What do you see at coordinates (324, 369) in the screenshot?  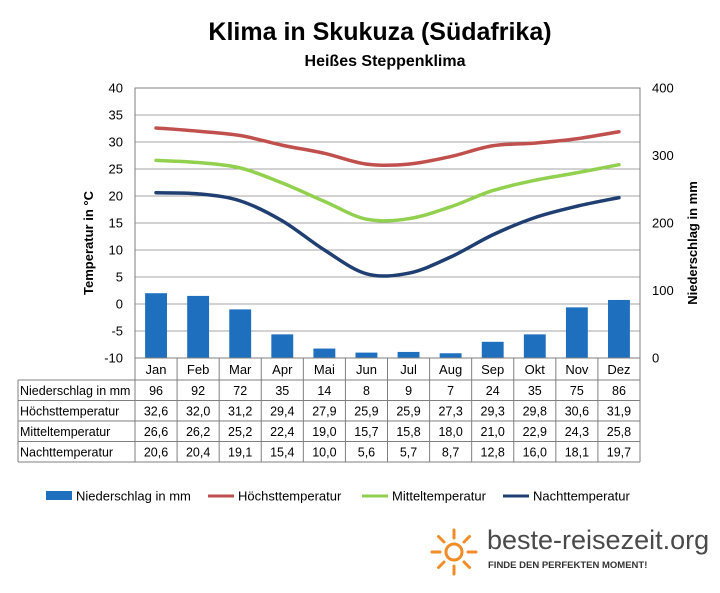 I see `x-category-label: Mai` at bounding box center [324, 369].